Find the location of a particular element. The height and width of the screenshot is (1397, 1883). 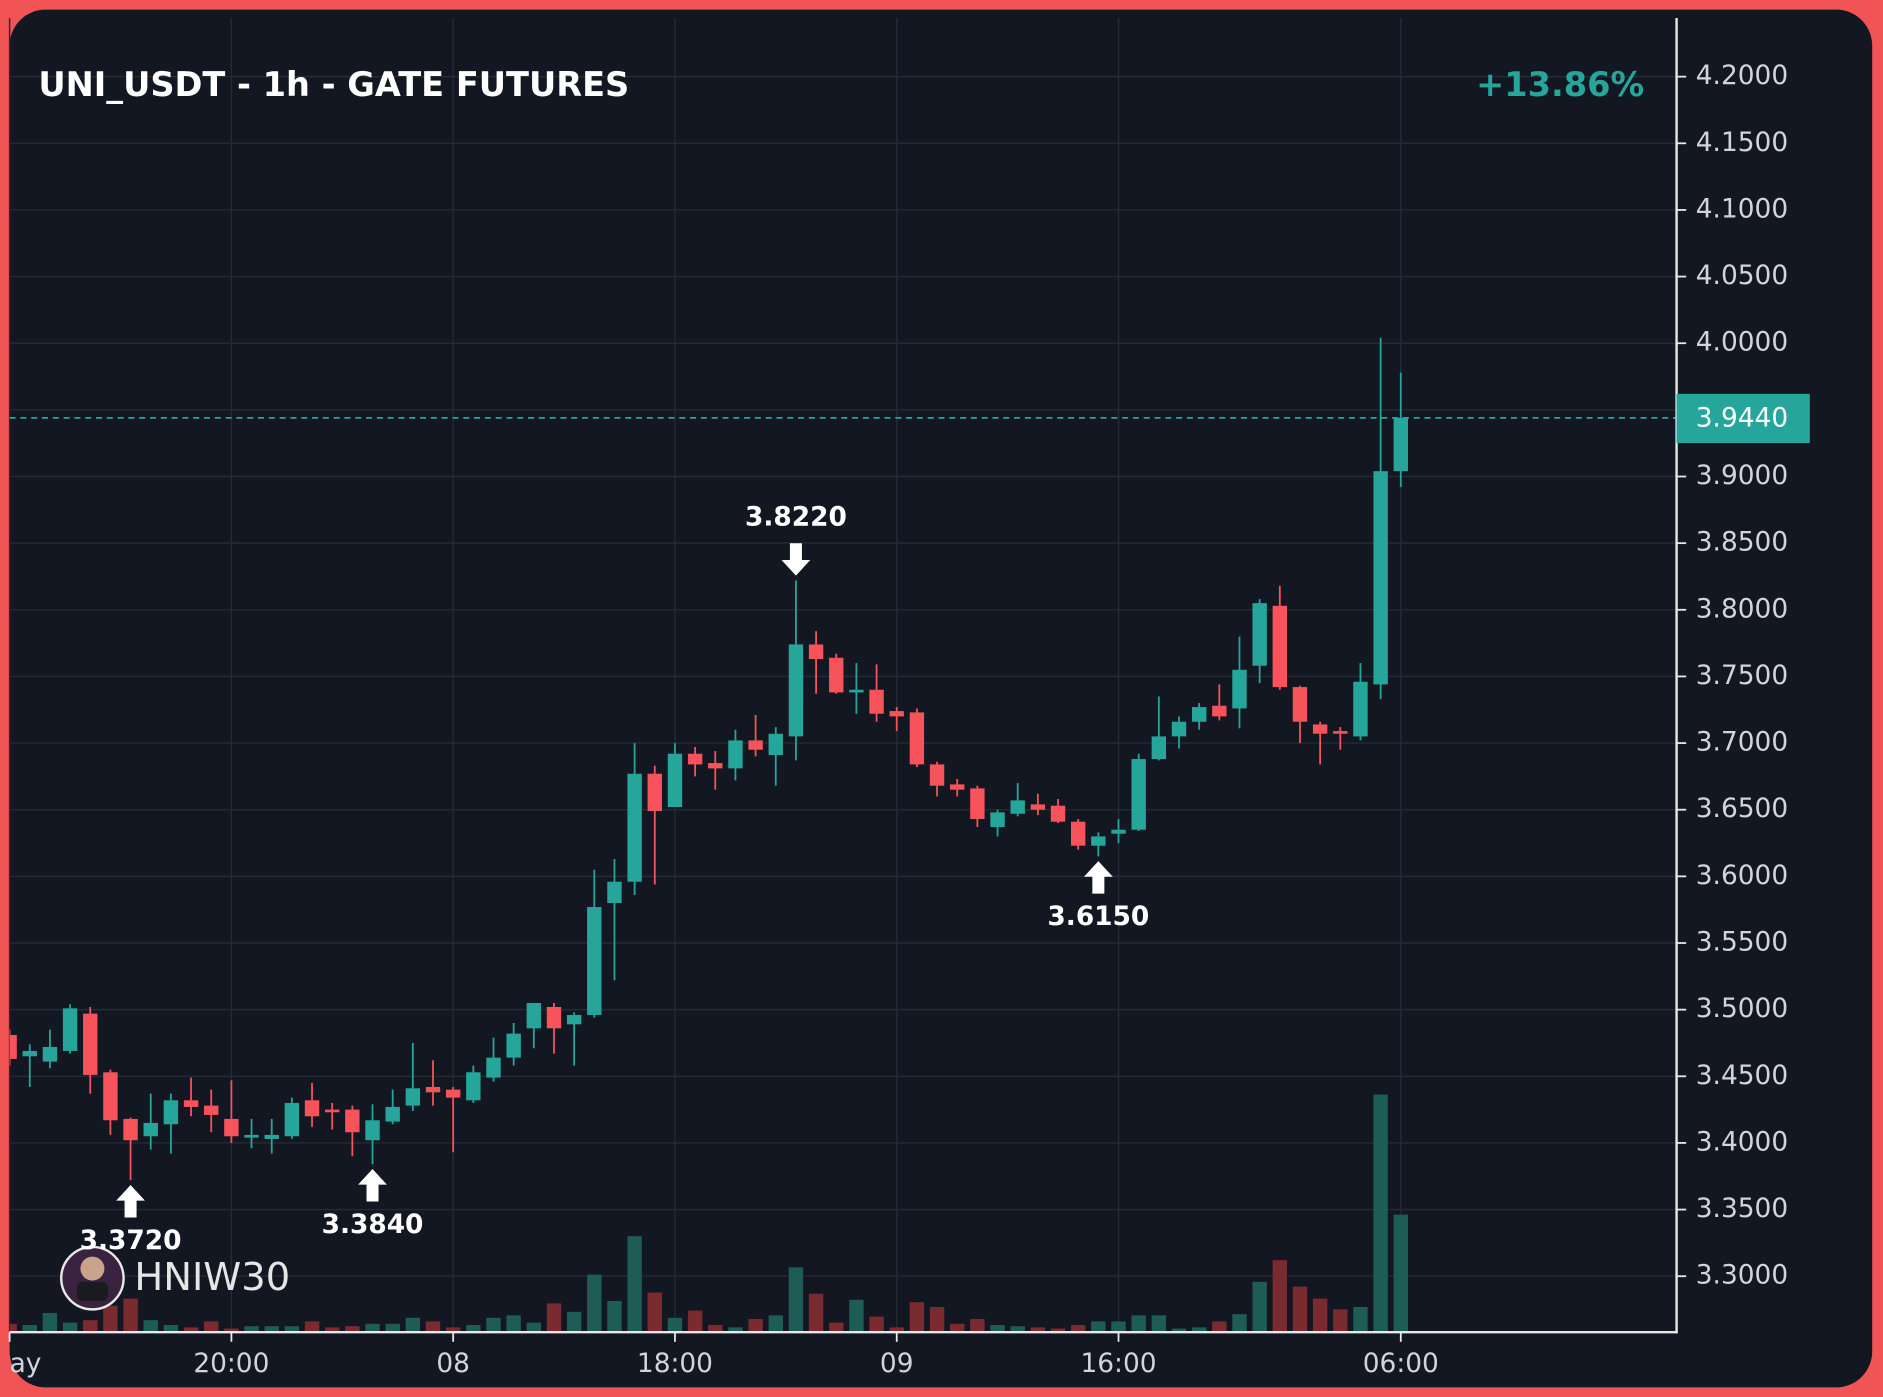

annotation-label: 3.8220 is located at coordinates (796, 517).